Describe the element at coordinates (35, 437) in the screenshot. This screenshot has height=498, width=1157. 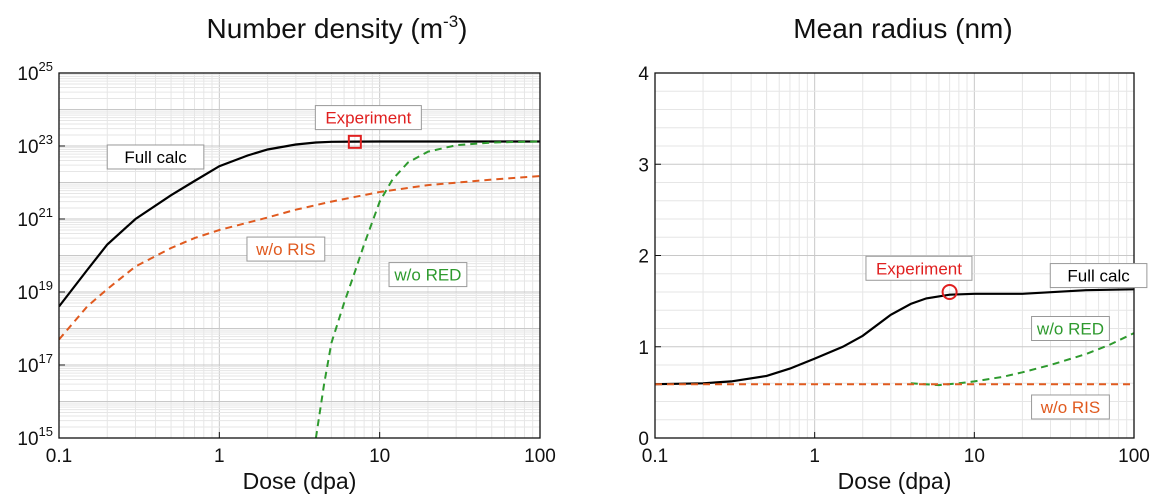
I see `y-tick-label: 1015` at that location.